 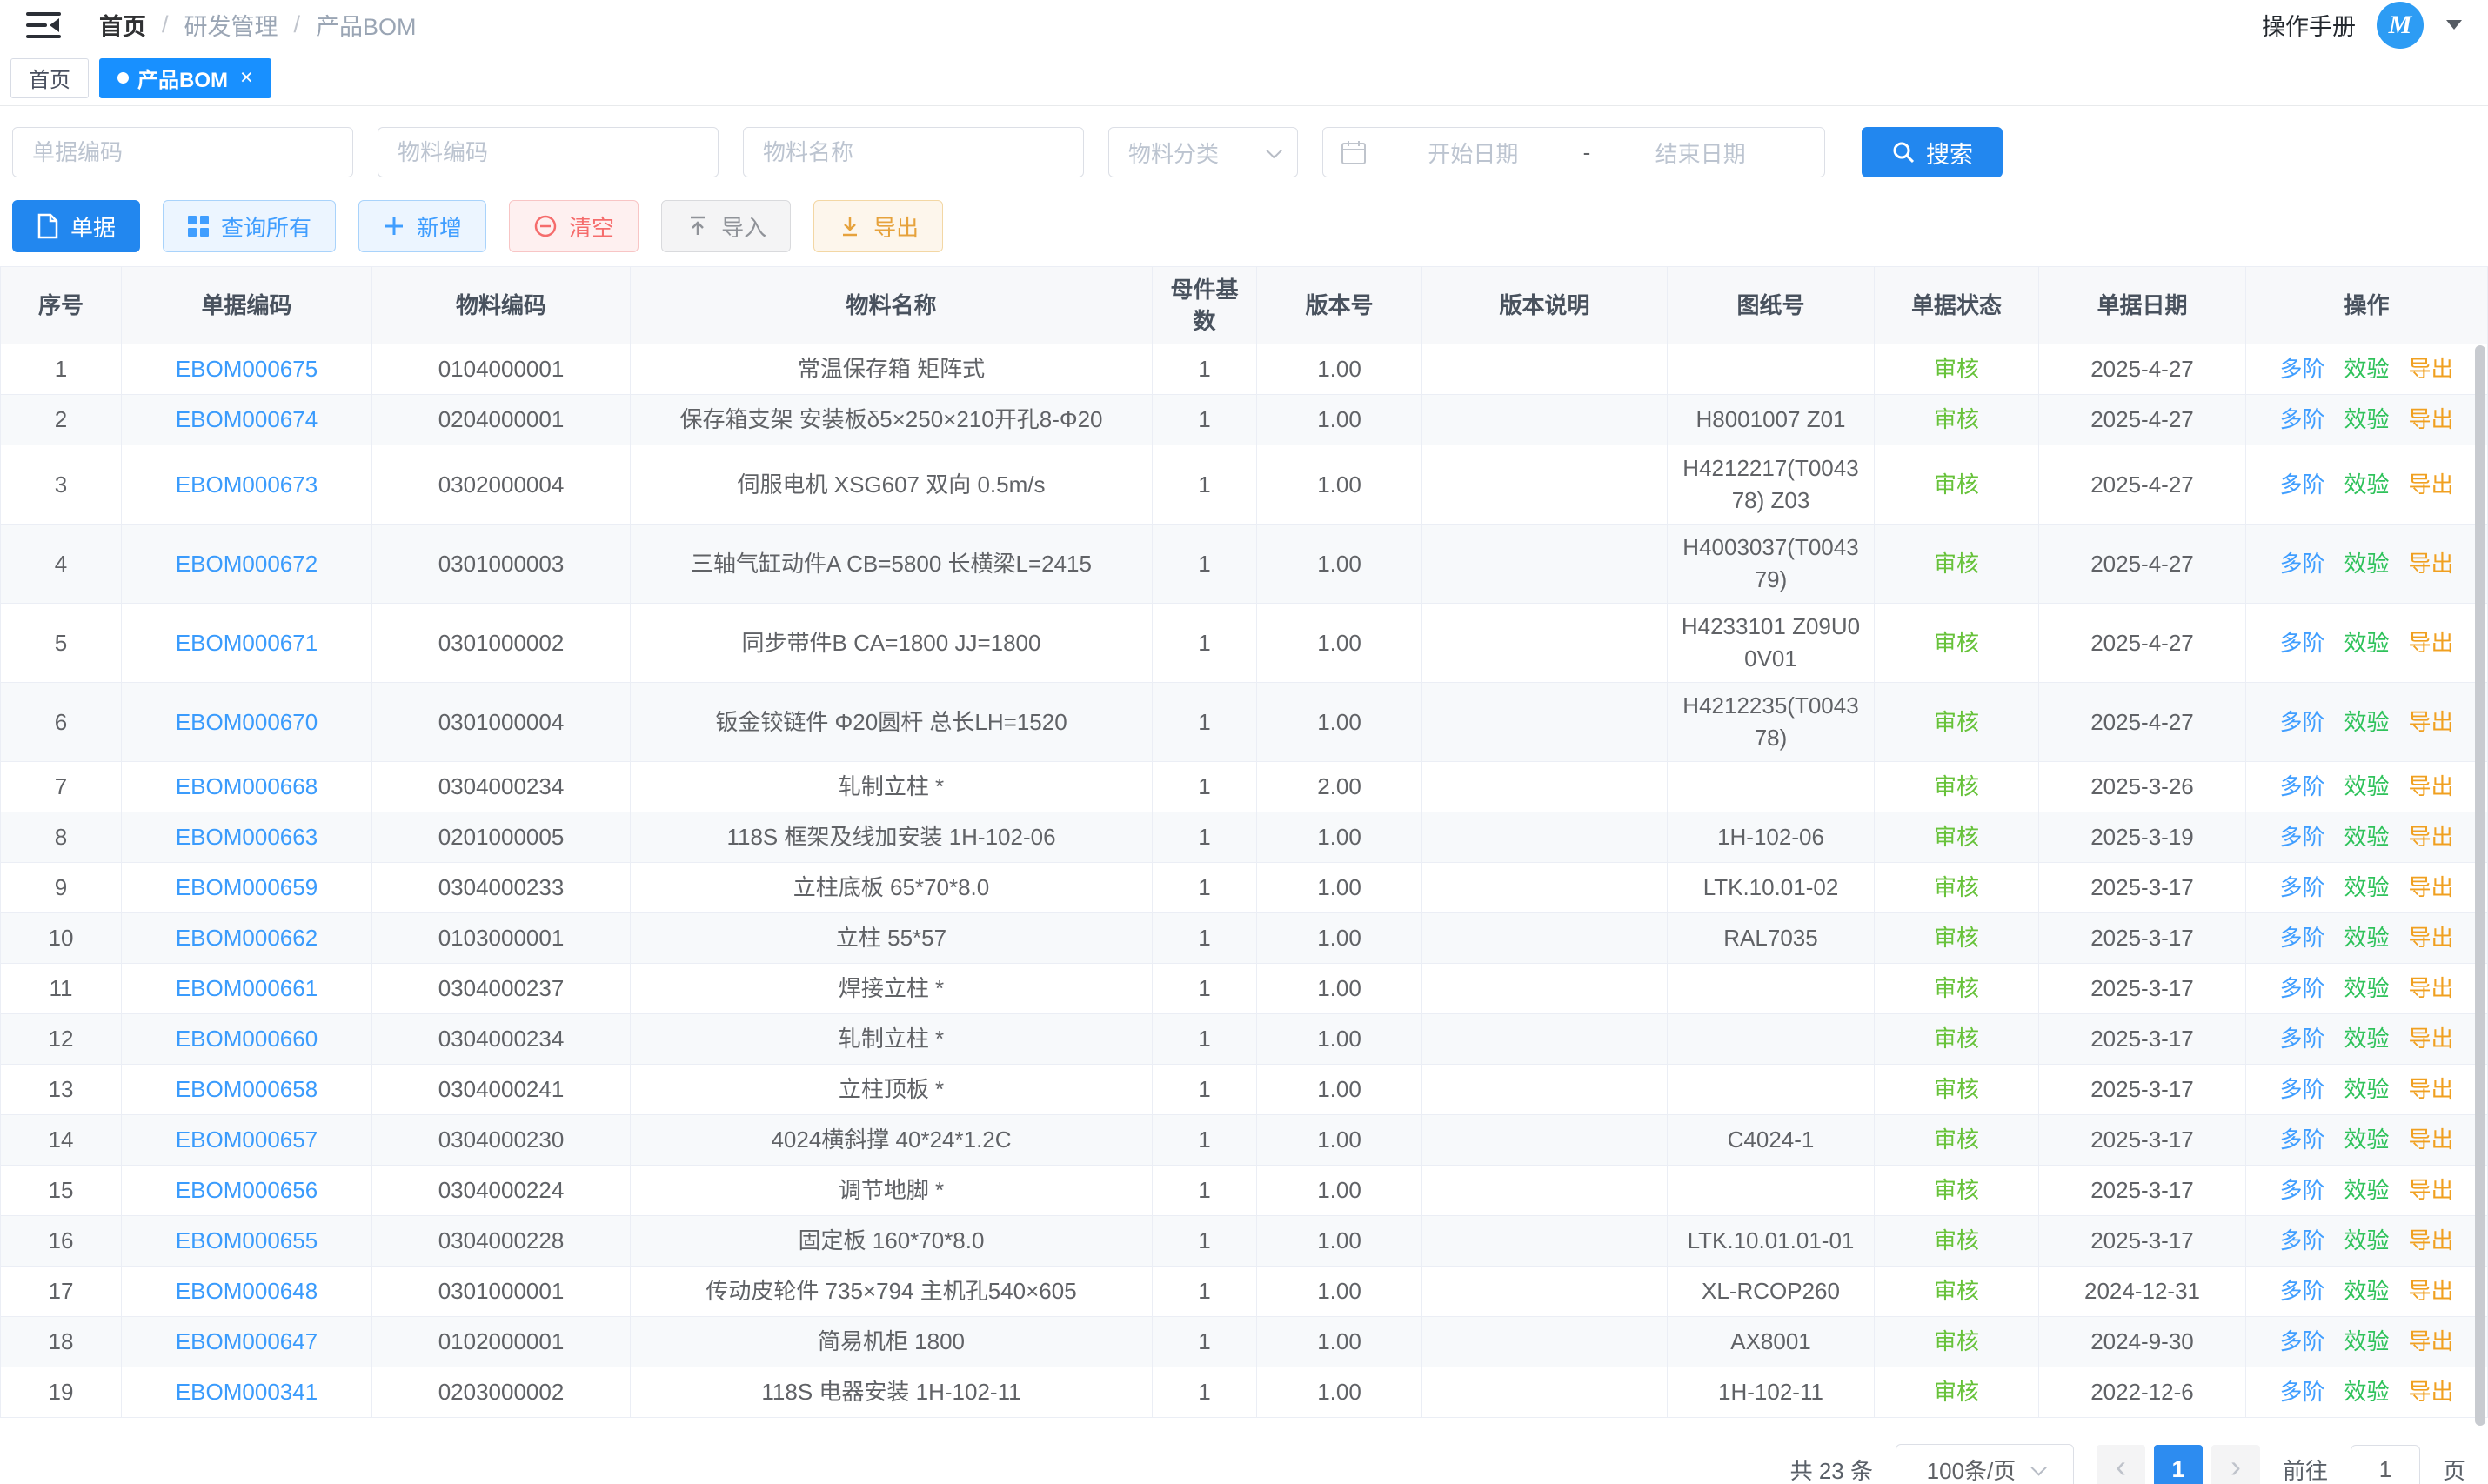 I want to click on doc-code-link: EBOM000668, so click(x=246, y=786).